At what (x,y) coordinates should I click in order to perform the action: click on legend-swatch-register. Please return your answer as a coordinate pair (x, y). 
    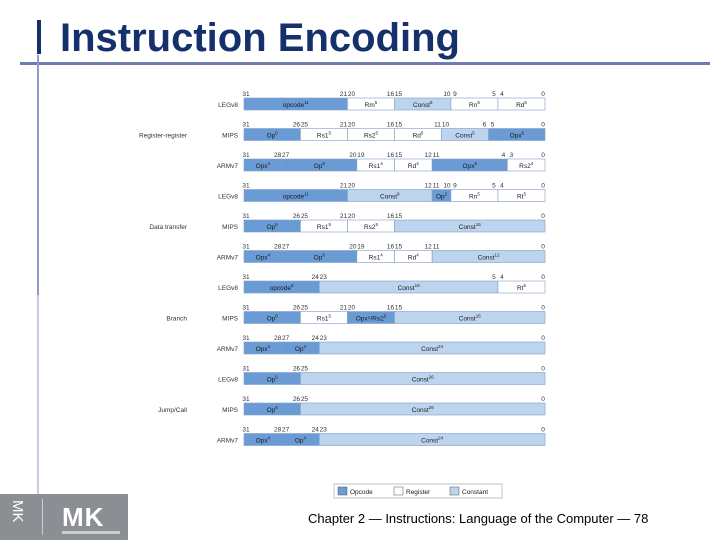
    Looking at the image, I should click on (398, 491).